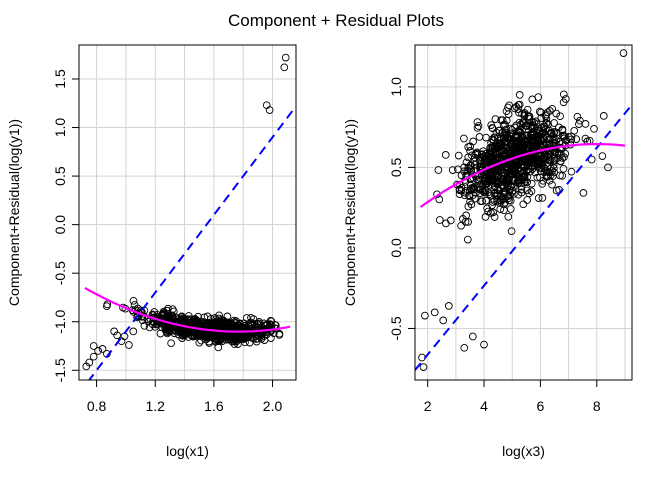 The height and width of the screenshot is (480, 672). I want to click on x-tick-label: 0.8, so click(97, 406).